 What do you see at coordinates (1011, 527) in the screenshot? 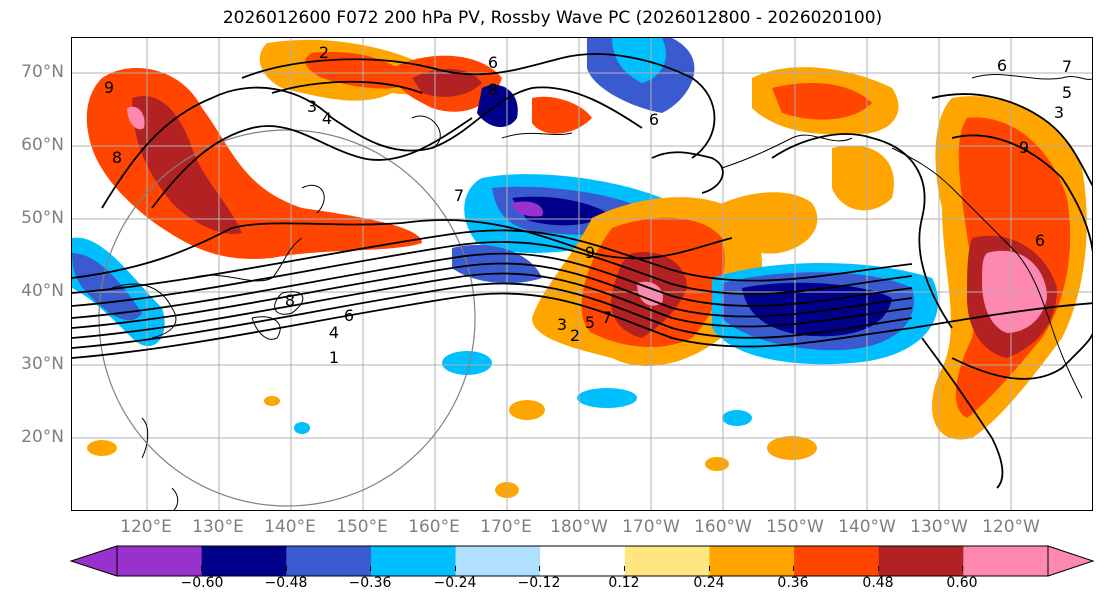
I see `lon-label: 120°W` at bounding box center [1011, 527].